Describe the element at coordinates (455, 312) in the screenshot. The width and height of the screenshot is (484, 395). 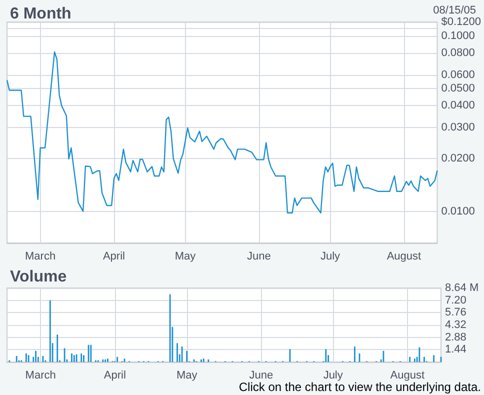
I see `y-tick-label: 5.76` at that location.